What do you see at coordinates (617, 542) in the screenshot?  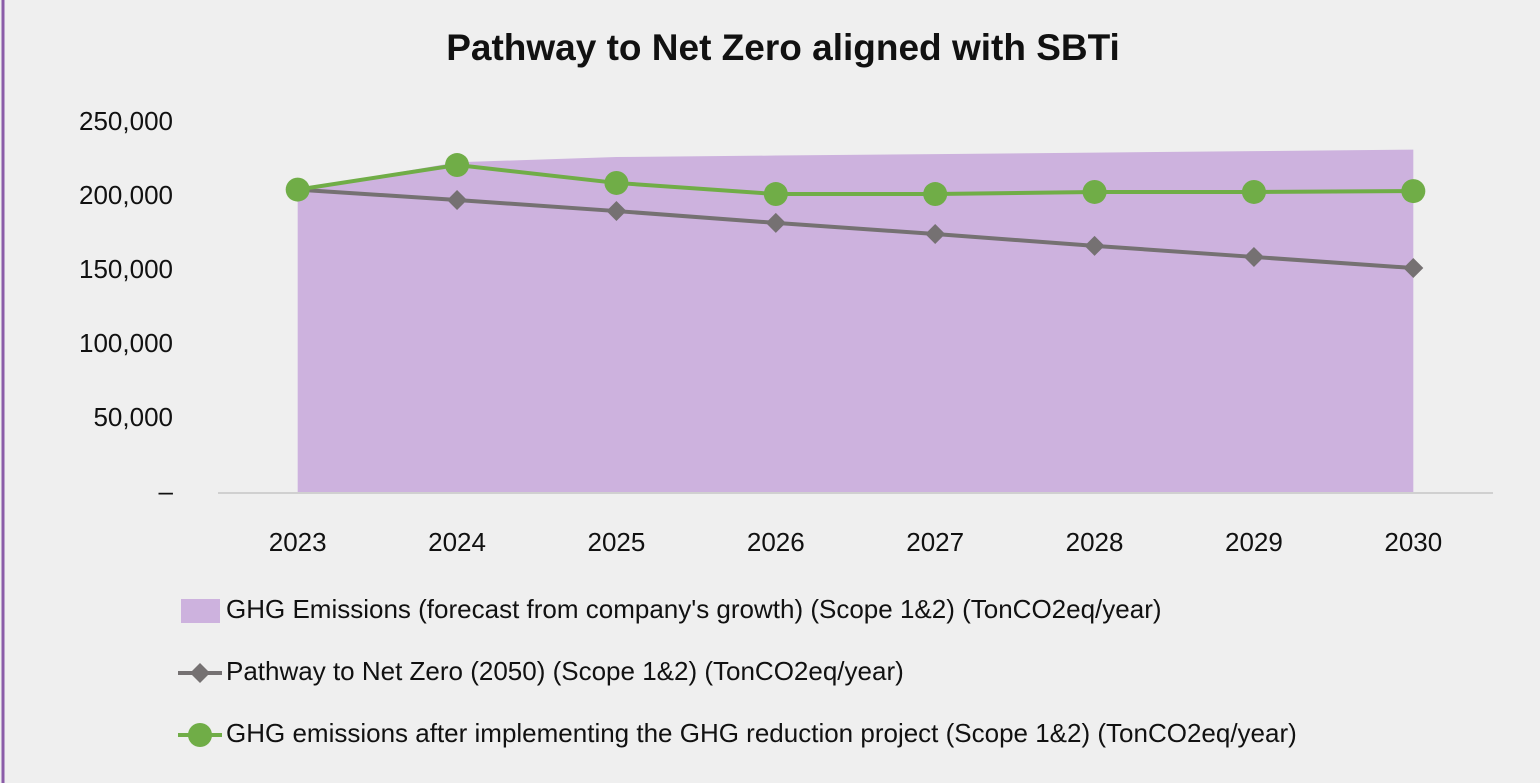 I see `x-tick-label: 2025` at bounding box center [617, 542].